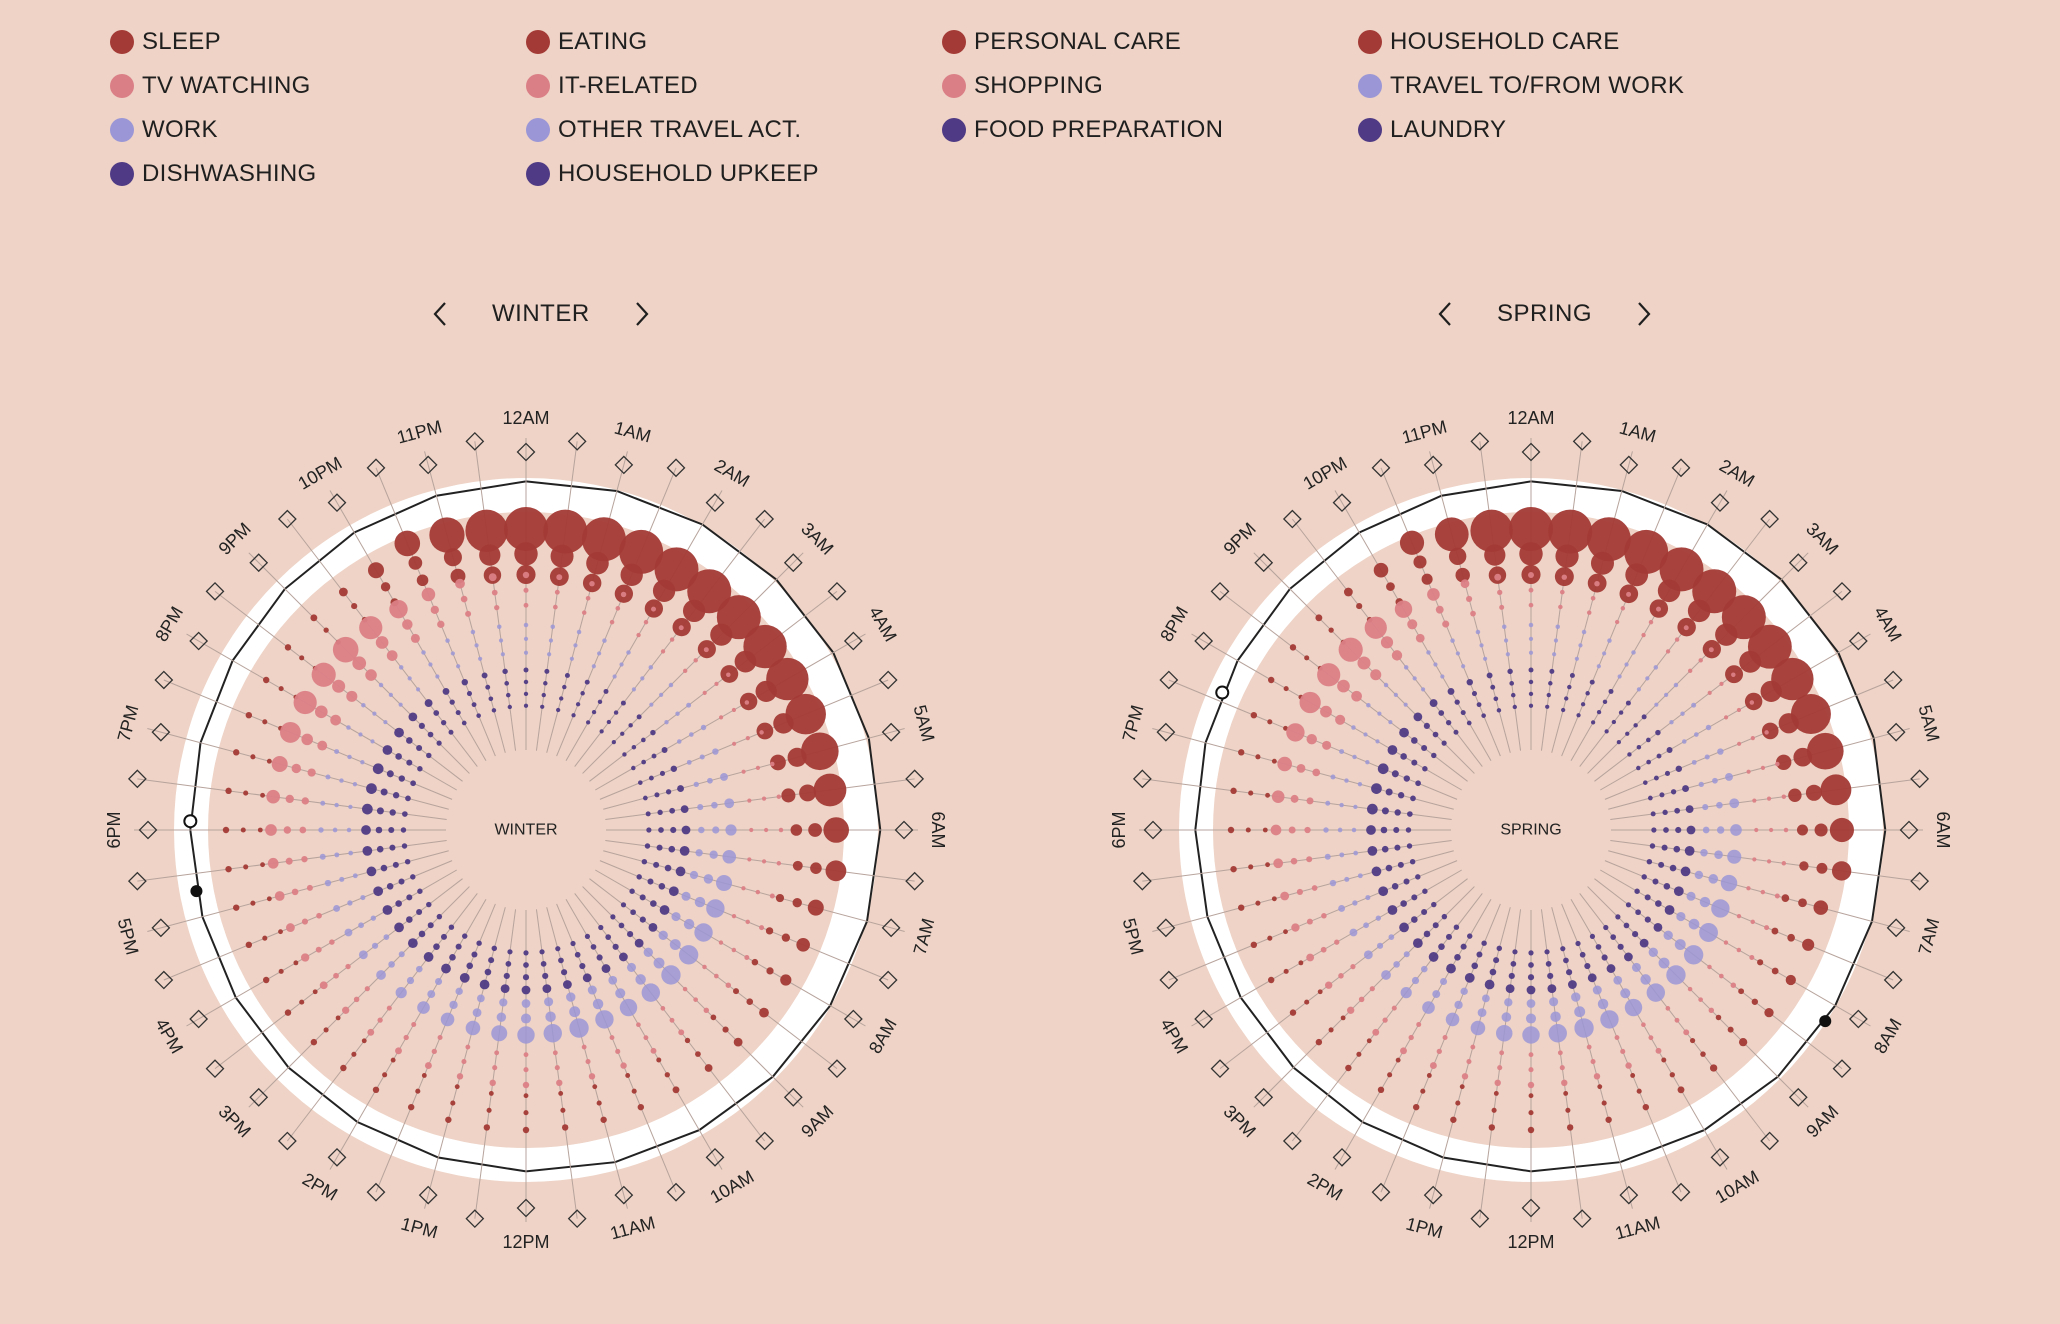  I want to click on legend-item: WORK, so click(164, 130).